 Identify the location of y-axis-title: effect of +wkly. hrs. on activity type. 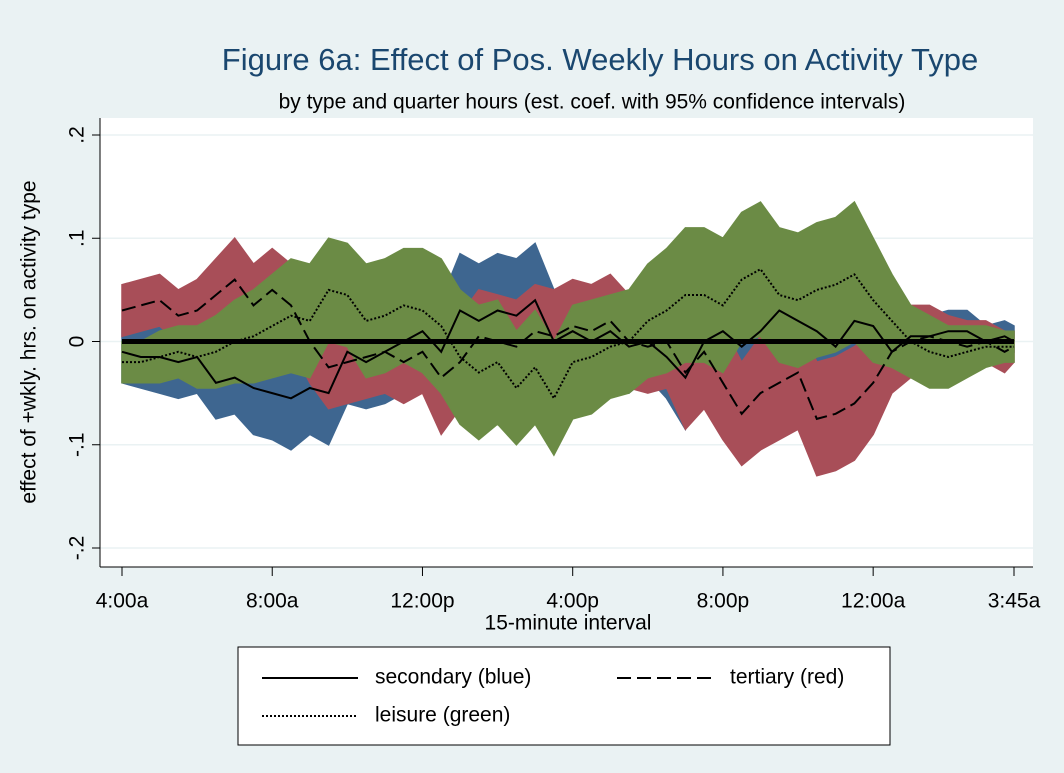
(29, 341).